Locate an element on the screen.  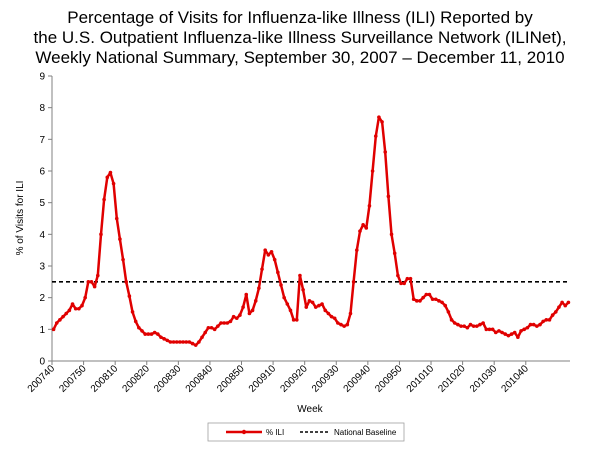
x-tick-label: 200810 is located at coordinates (105, 379).